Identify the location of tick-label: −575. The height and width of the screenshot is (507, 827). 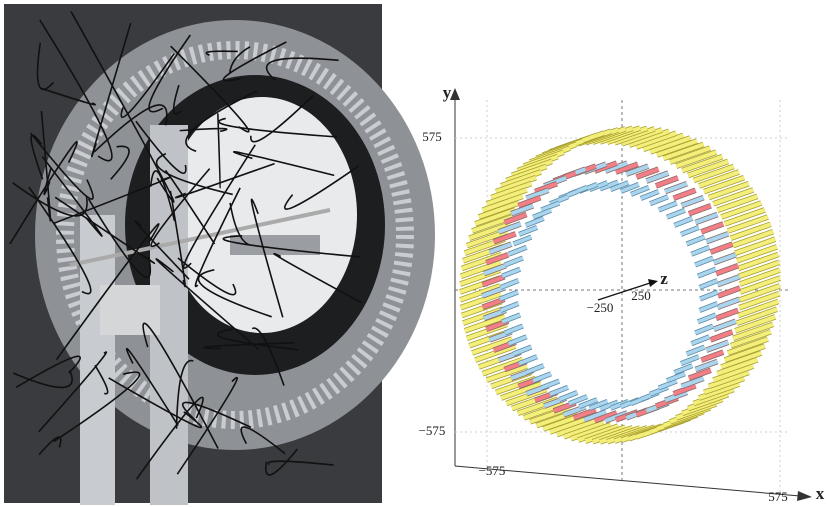
(432, 430).